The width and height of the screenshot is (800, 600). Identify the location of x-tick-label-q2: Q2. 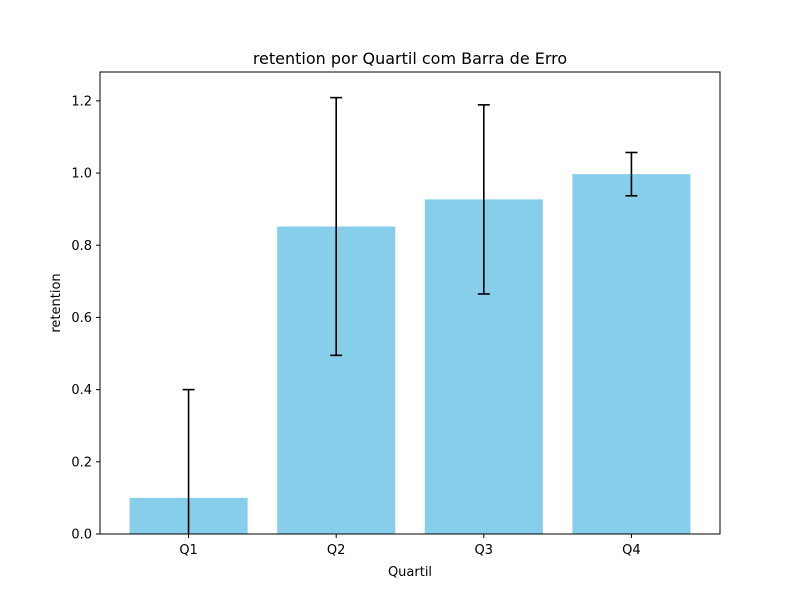
(336, 550).